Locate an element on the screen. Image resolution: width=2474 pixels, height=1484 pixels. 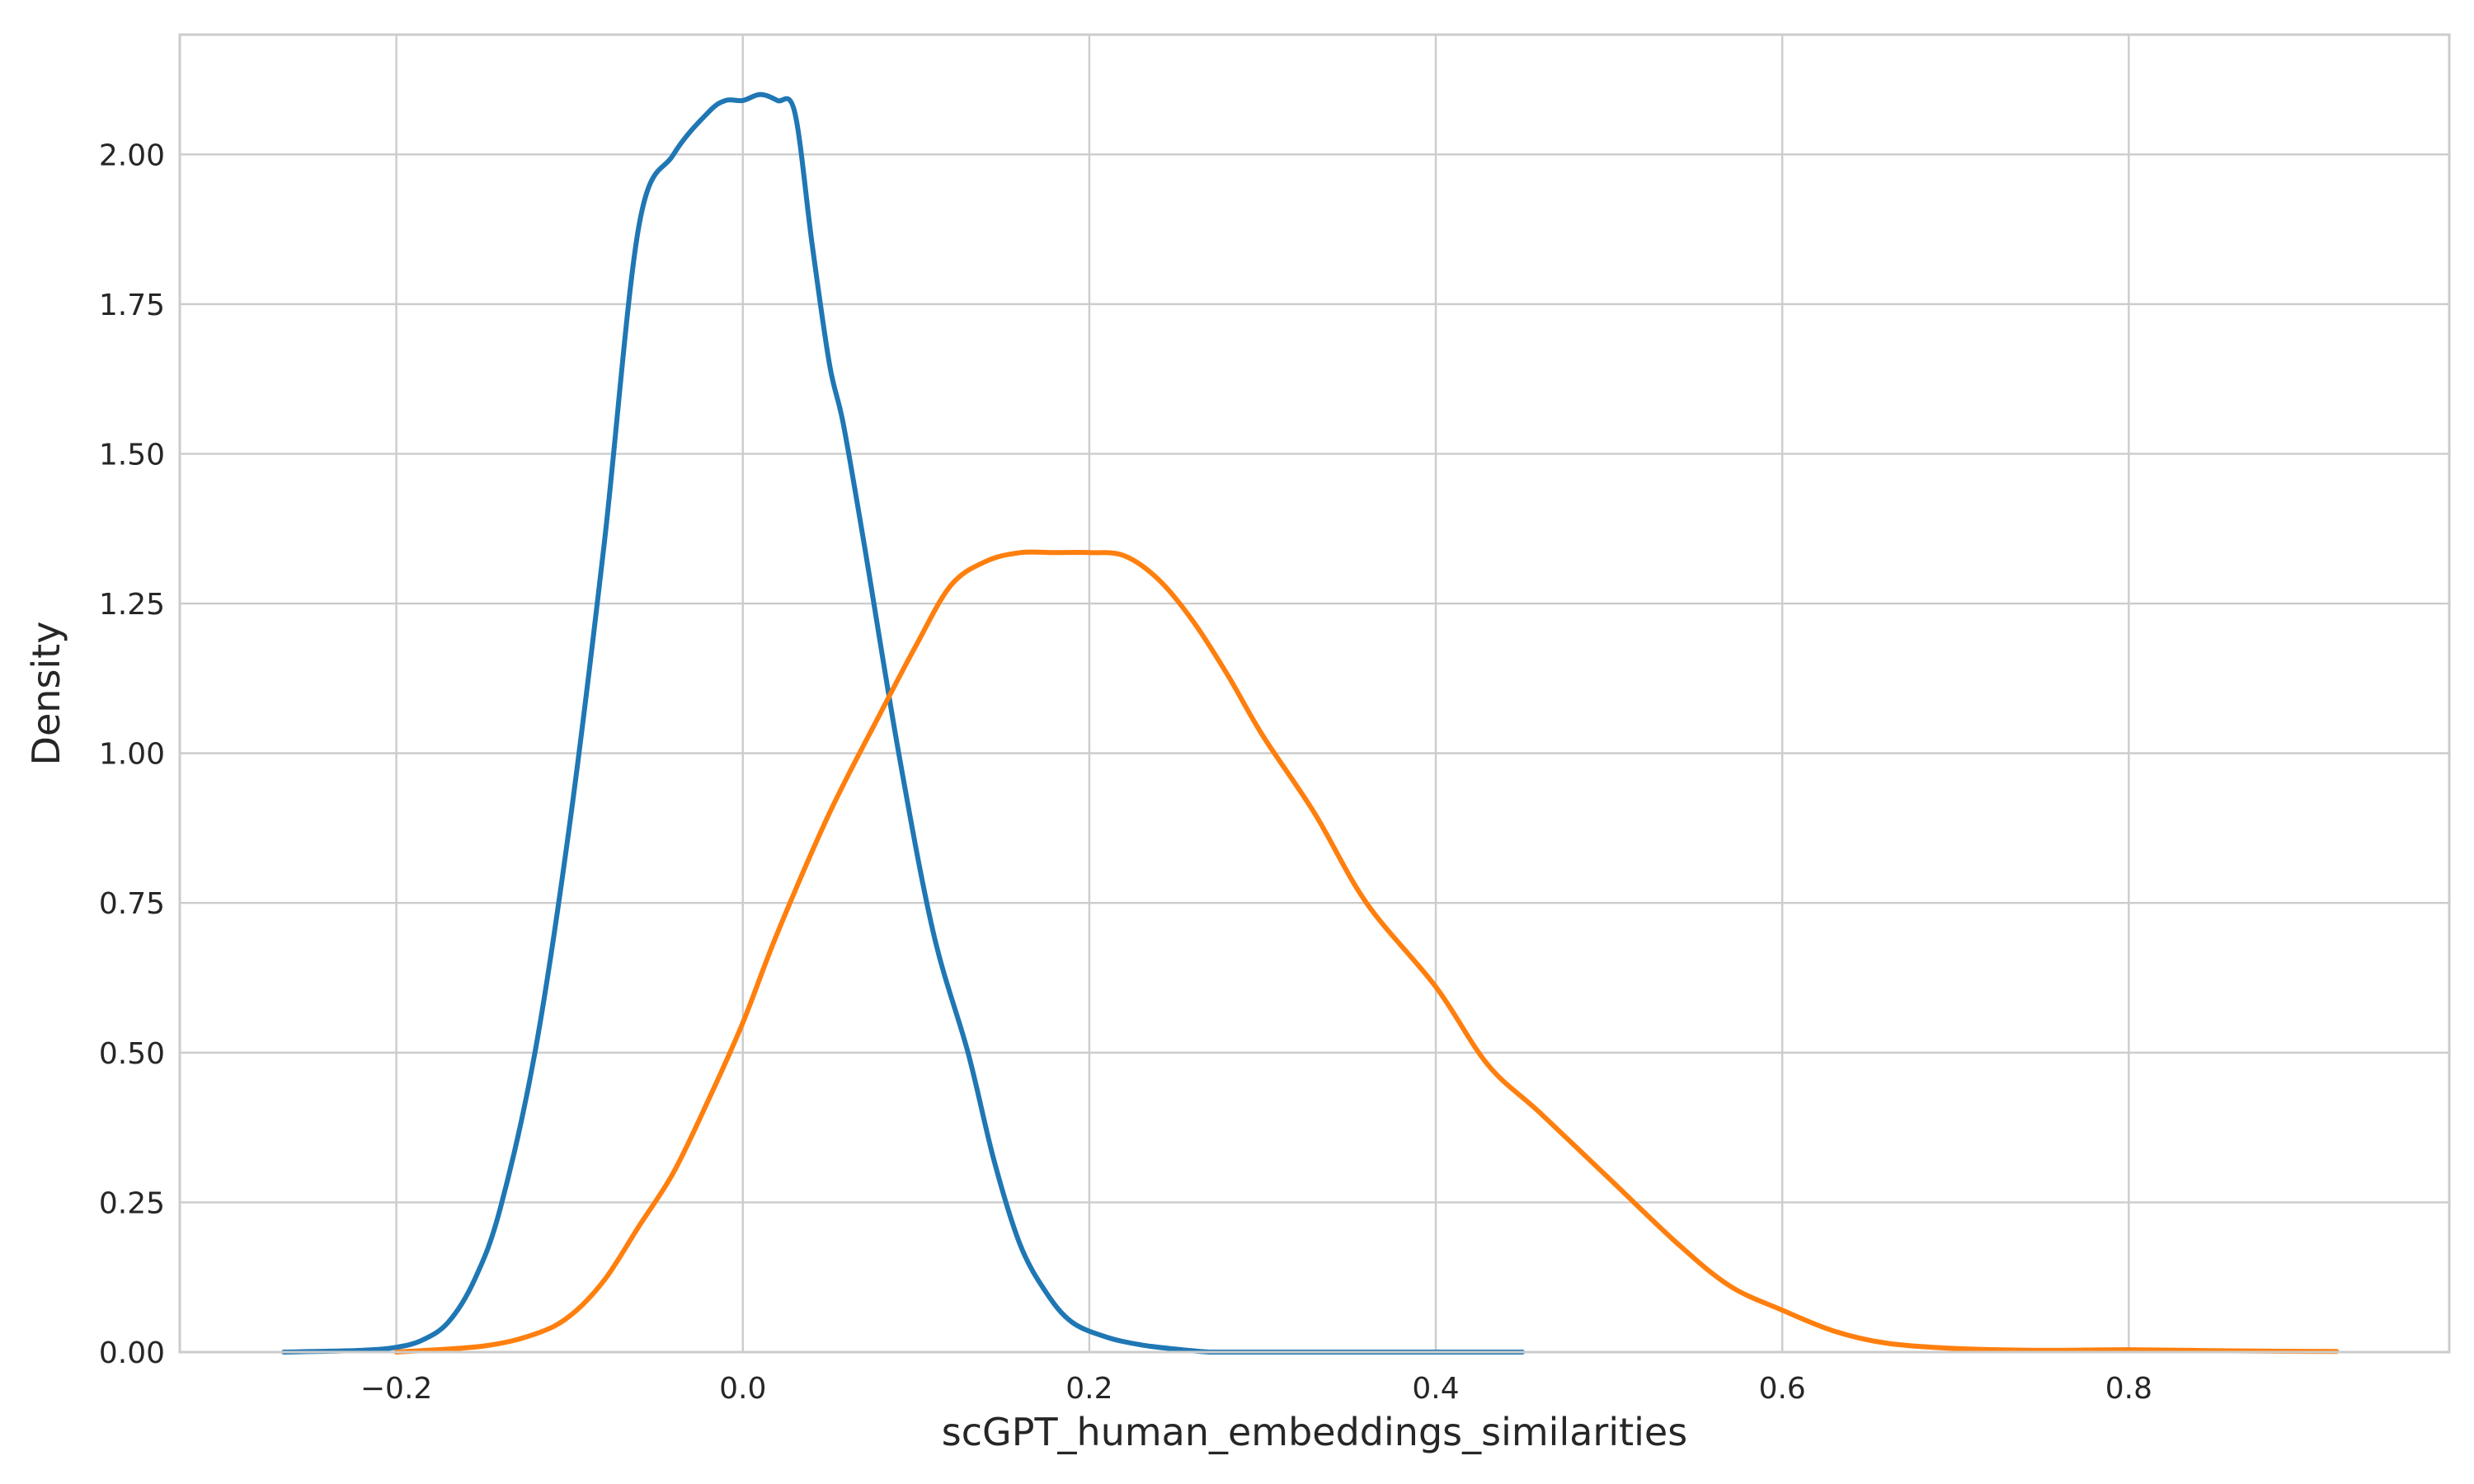
x-tick-label: 0.6 is located at coordinates (1782, 1389).